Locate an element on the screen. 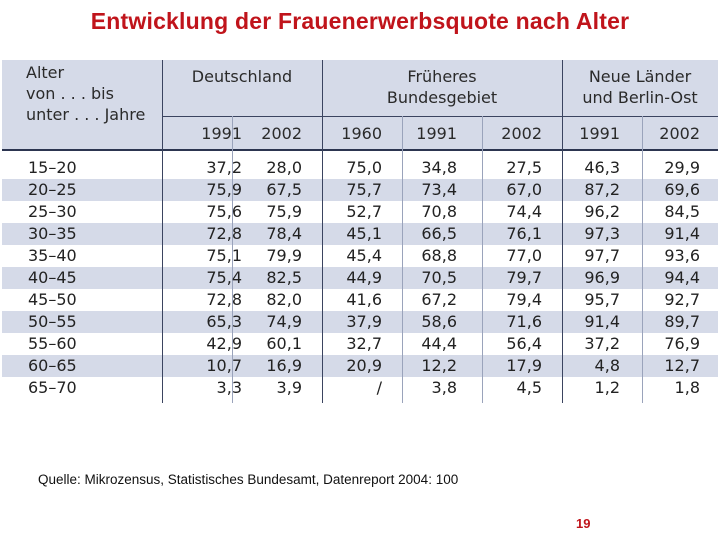 The width and height of the screenshot is (720, 540). table-cell: 12,2 is located at coordinates (439, 365).